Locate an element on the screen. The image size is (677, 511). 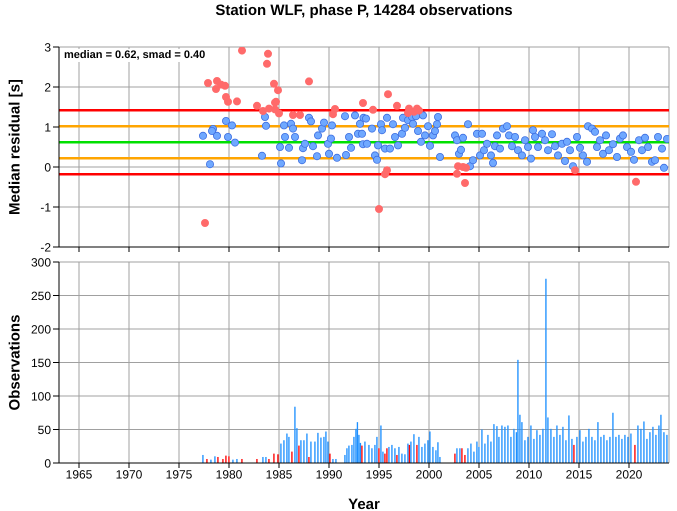
x-tick-label: 2005 is located at coordinates (479, 475).